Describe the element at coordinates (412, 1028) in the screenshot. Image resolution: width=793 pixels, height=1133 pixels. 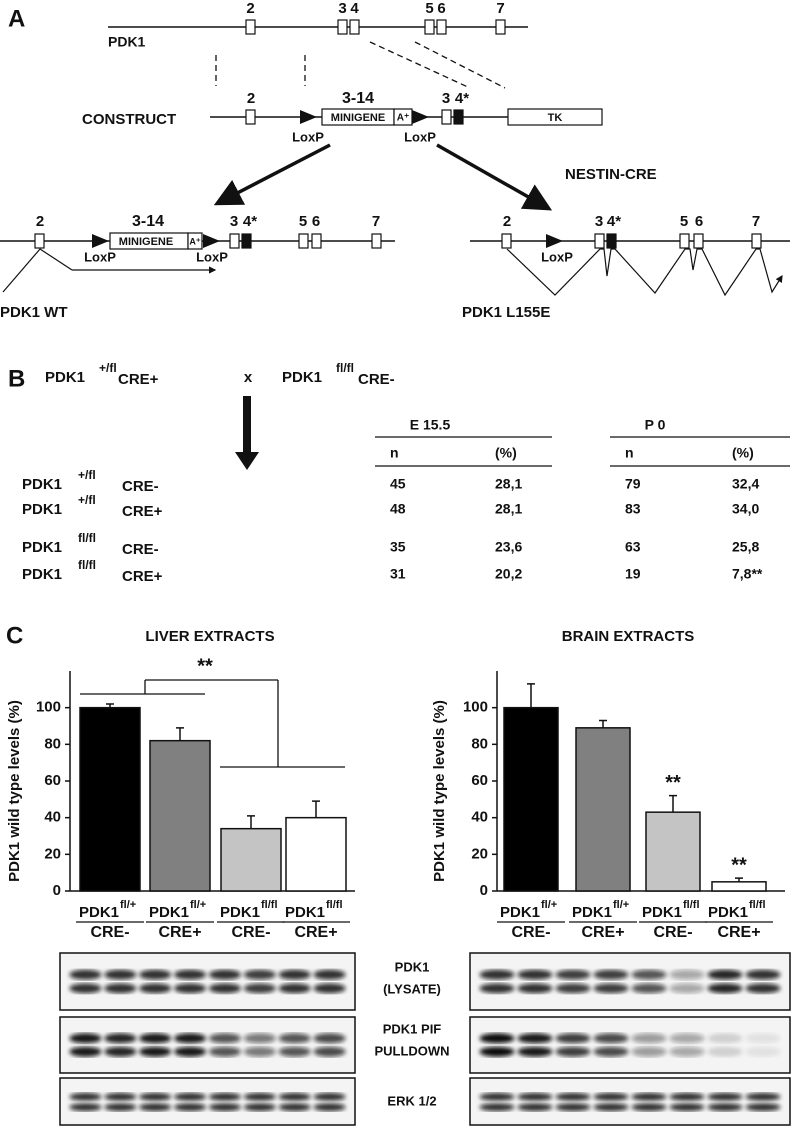
I see `blot-label: PDK1 PIF` at that location.